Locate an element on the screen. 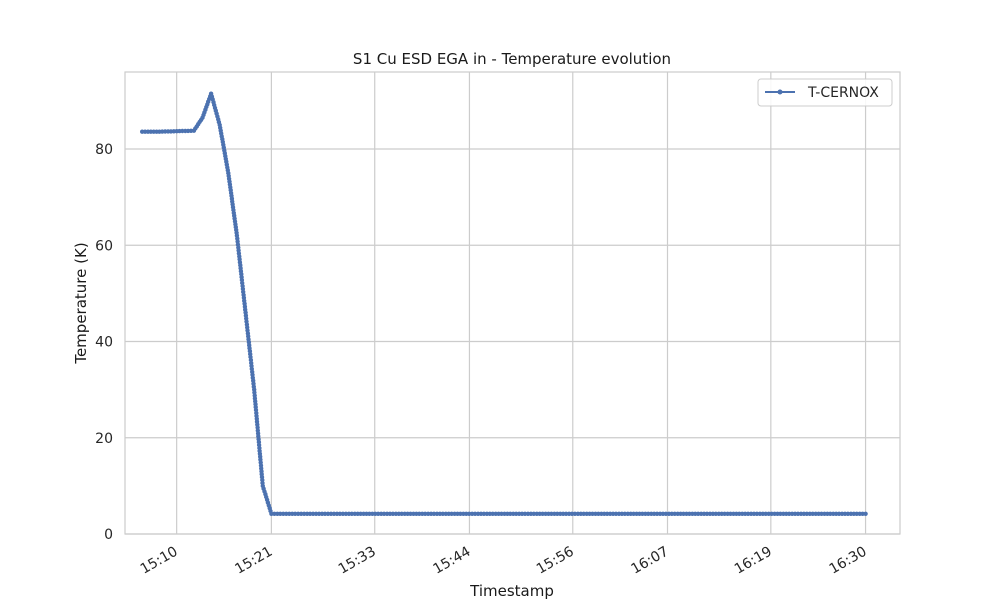 The width and height of the screenshot is (1000, 600). y-tick-label: 80 is located at coordinates (104, 150).